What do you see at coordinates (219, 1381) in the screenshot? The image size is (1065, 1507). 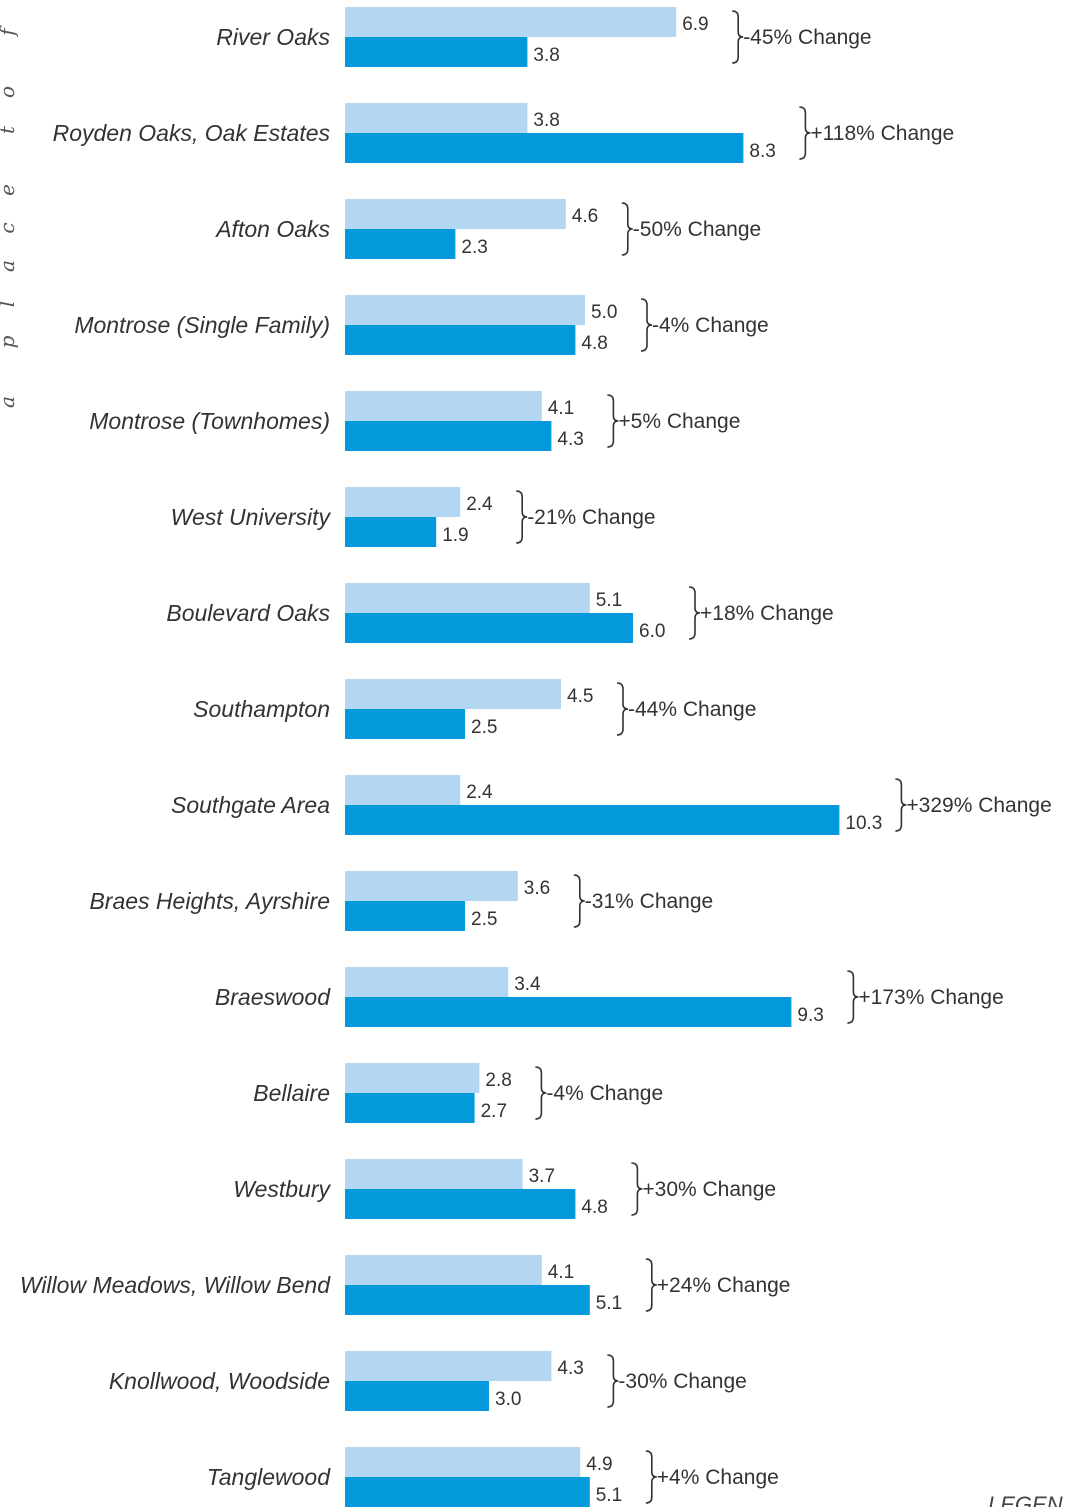 I see `category-label: Knollwood, Woodside` at bounding box center [219, 1381].